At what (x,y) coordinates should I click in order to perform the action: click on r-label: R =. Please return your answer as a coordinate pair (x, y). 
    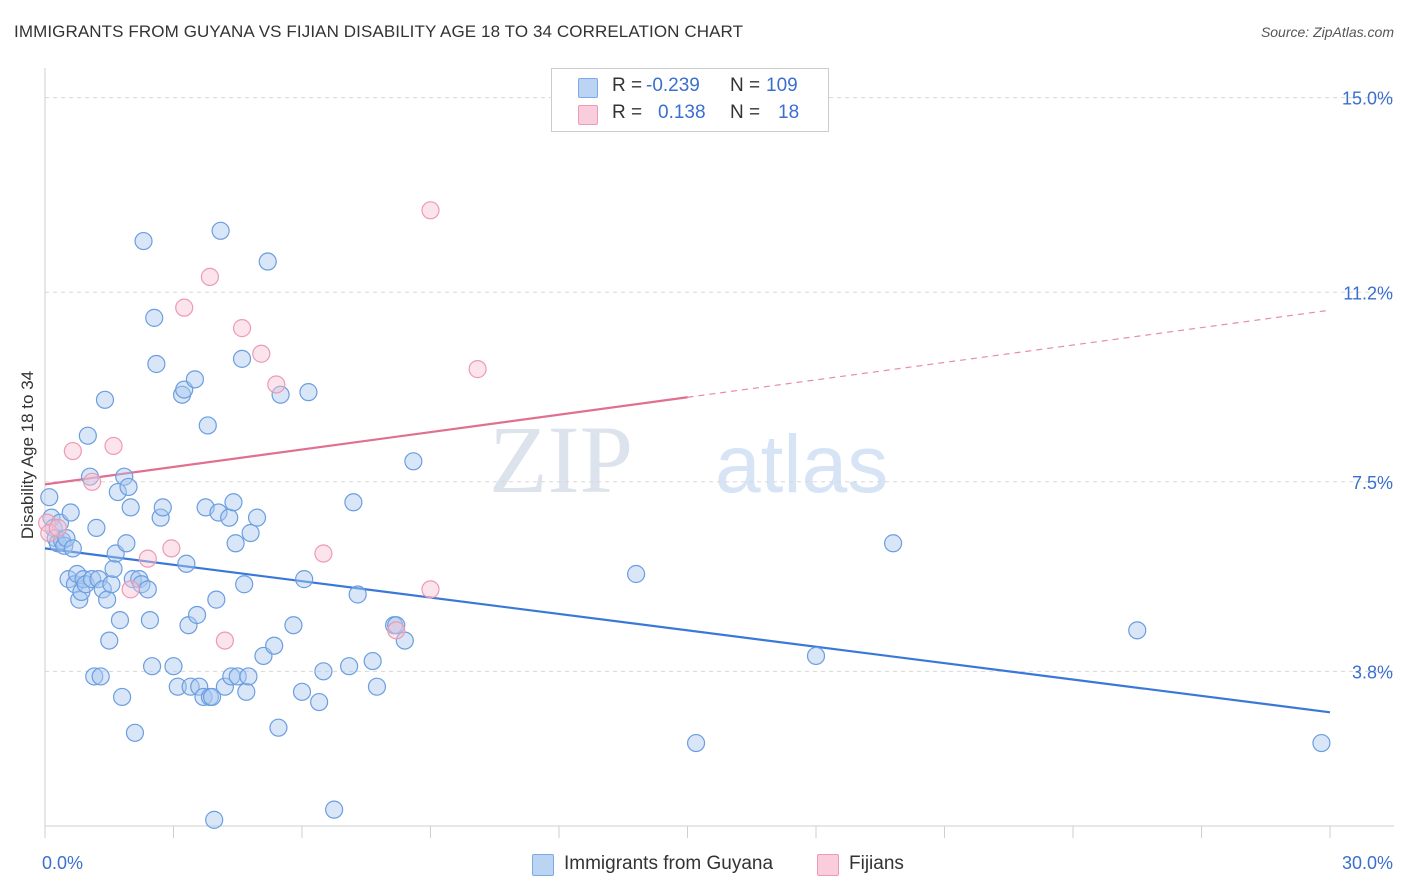
    Looking at the image, I should click on (627, 112).